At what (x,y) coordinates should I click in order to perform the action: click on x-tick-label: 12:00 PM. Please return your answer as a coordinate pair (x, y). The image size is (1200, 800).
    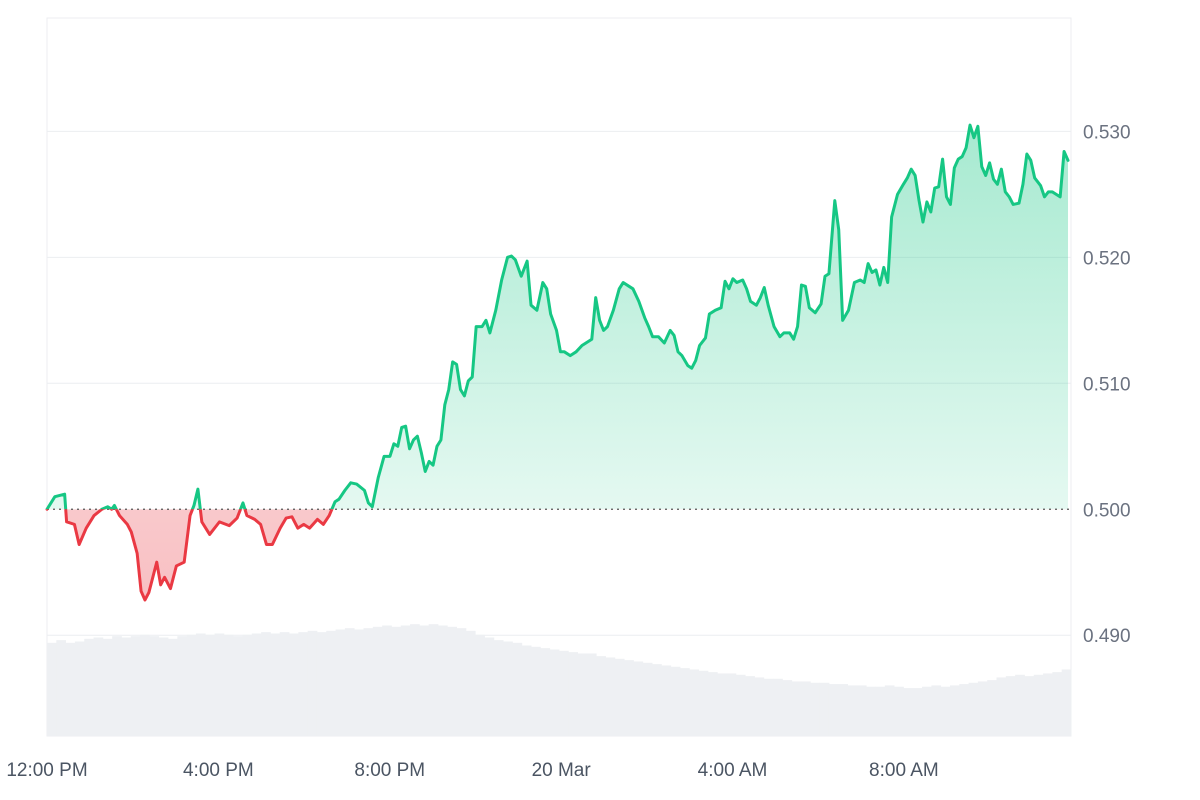
    Looking at the image, I should click on (46, 770).